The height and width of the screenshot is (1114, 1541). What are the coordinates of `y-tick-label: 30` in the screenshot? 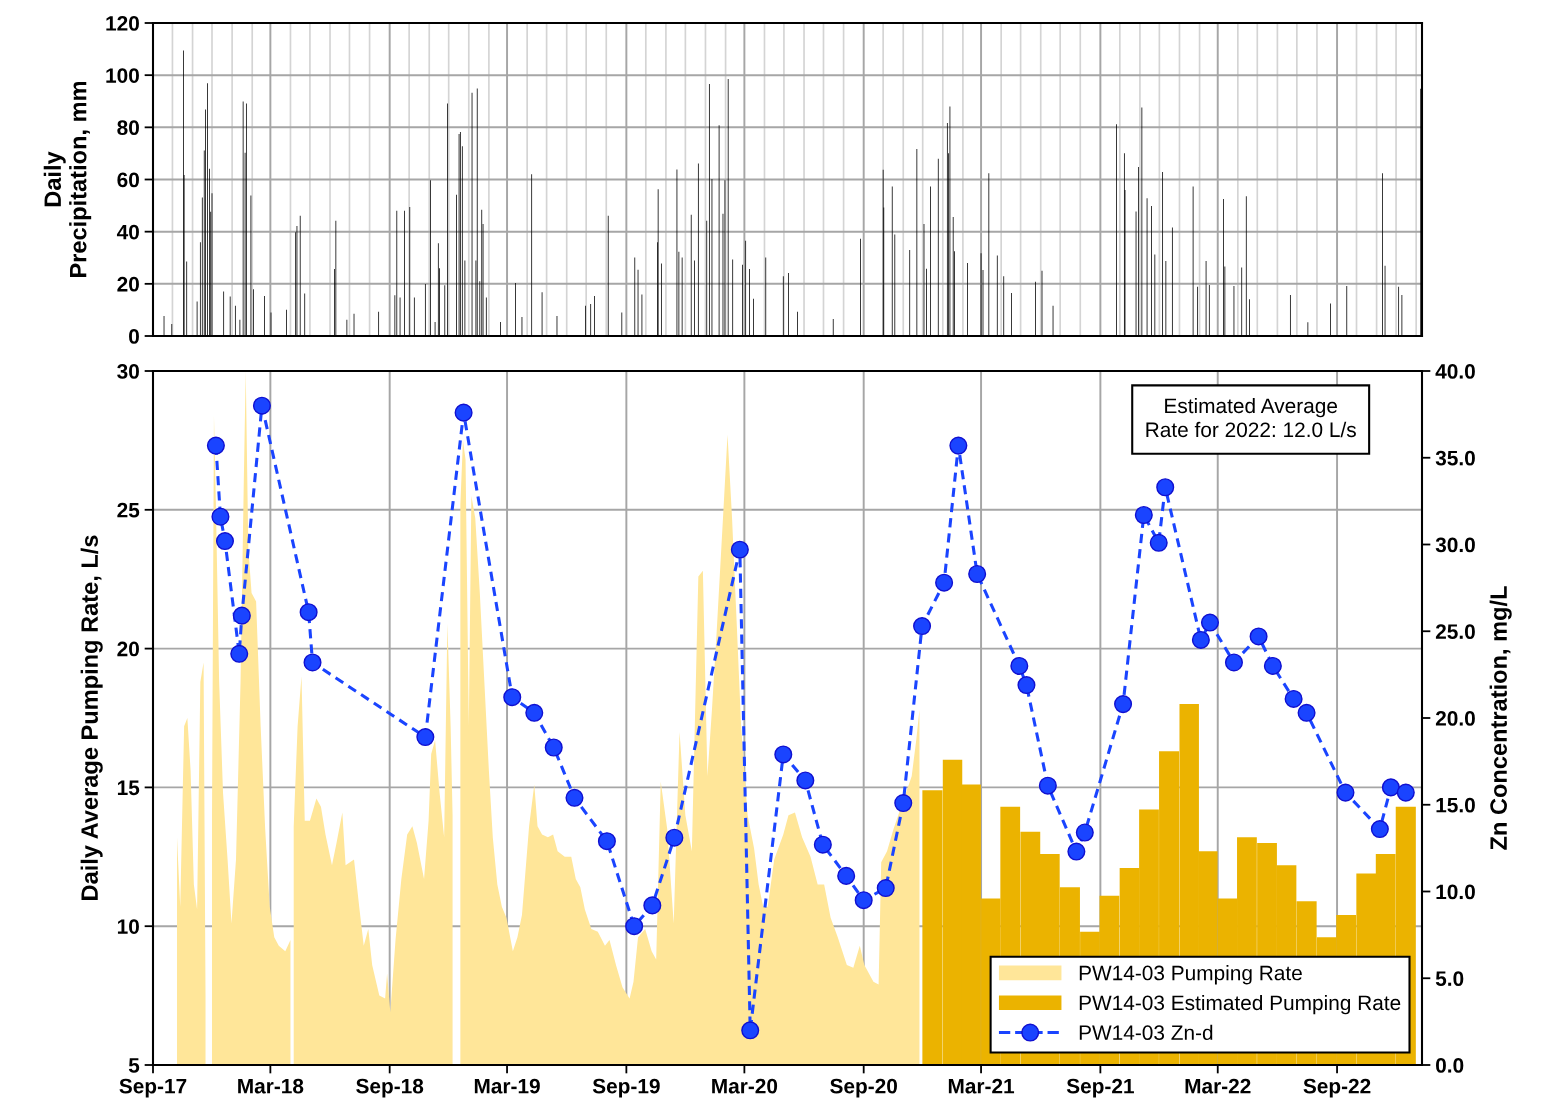 It's located at (128, 371).